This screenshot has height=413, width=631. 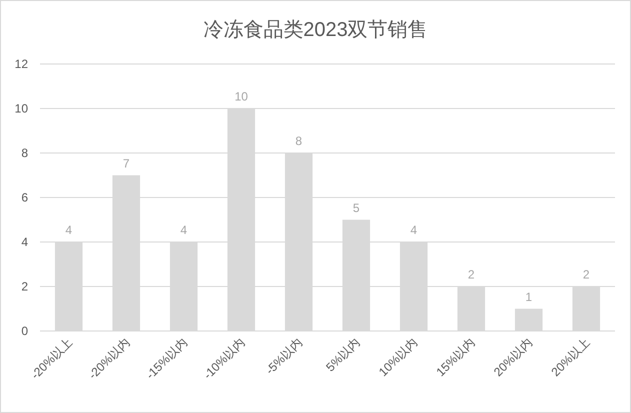 What do you see at coordinates (24, 153) in the screenshot?
I see `y-tick-label: 8` at bounding box center [24, 153].